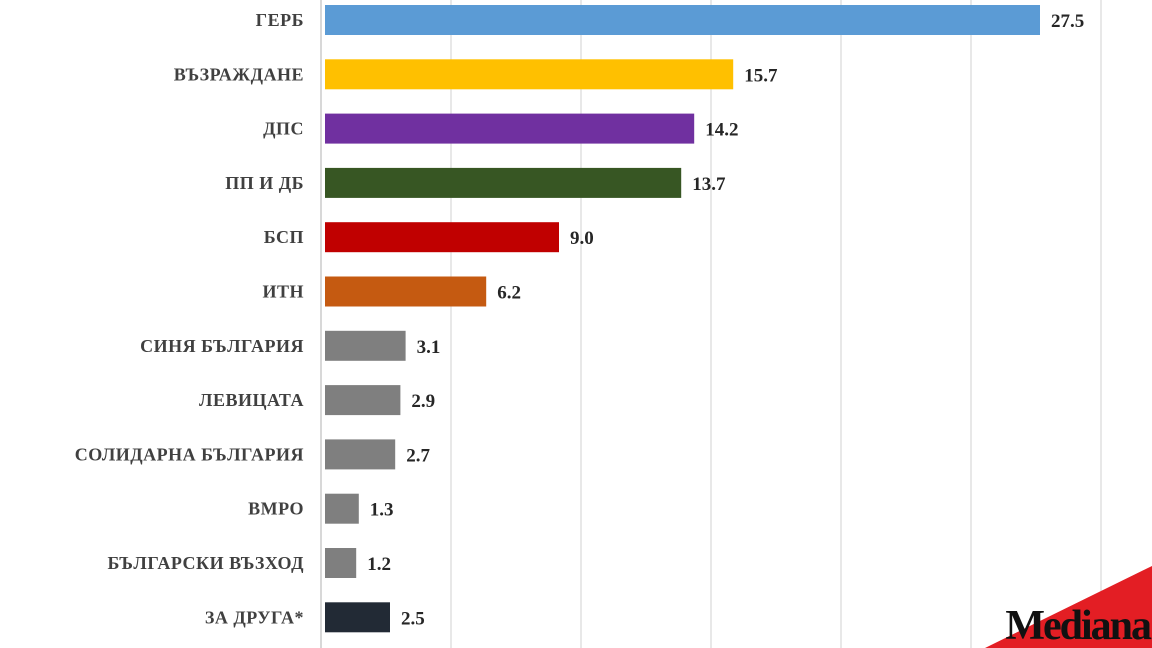 This screenshot has width=1152, height=648. What do you see at coordinates (239, 74) in the screenshot?
I see `category-label: ВЪЗРАЖДАНЕ` at bounding box center [239, 74].